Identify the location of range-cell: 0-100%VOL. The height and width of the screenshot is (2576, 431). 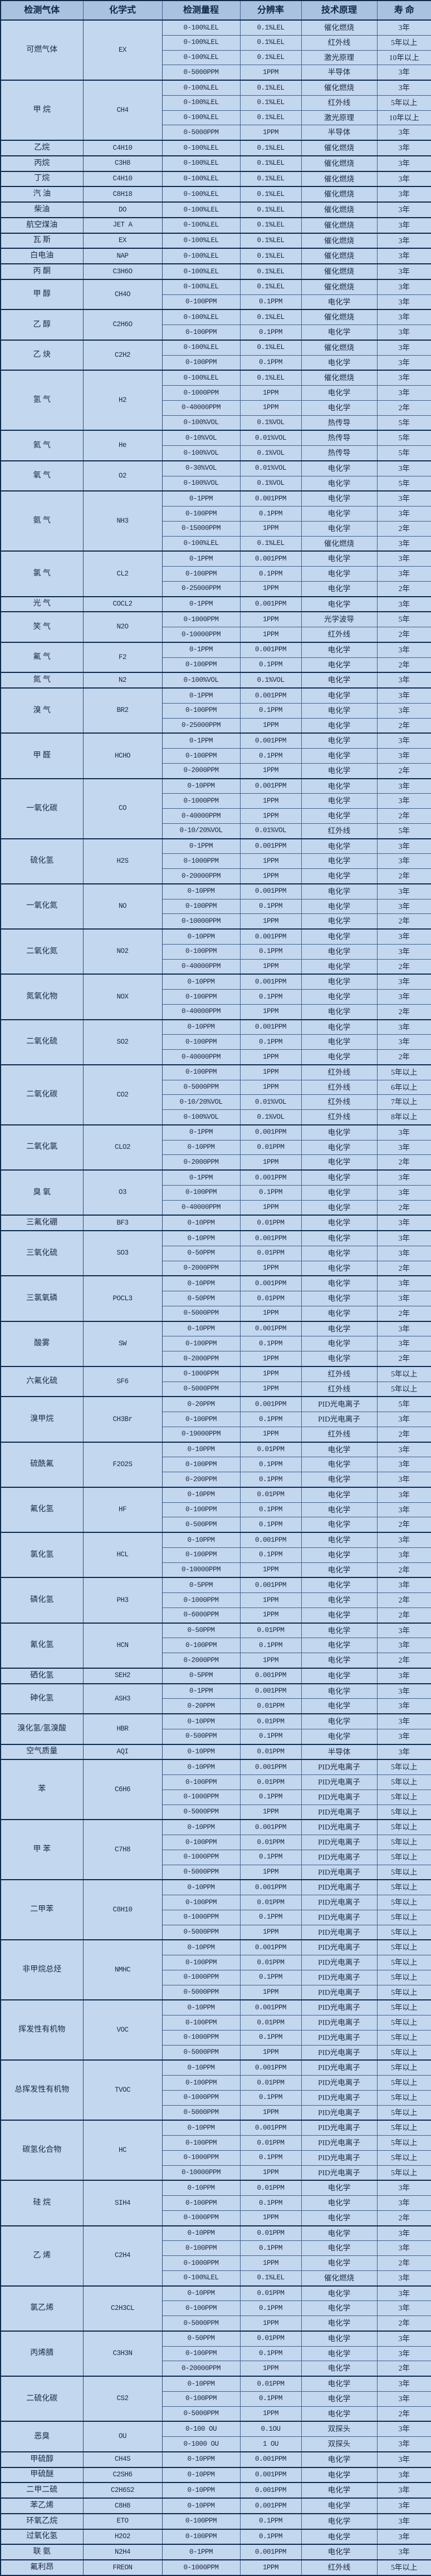
(201, 680).